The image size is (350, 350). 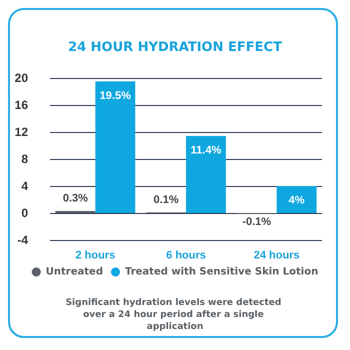 I want to click on y-tick-label: 12, so click(x=21, y=132).